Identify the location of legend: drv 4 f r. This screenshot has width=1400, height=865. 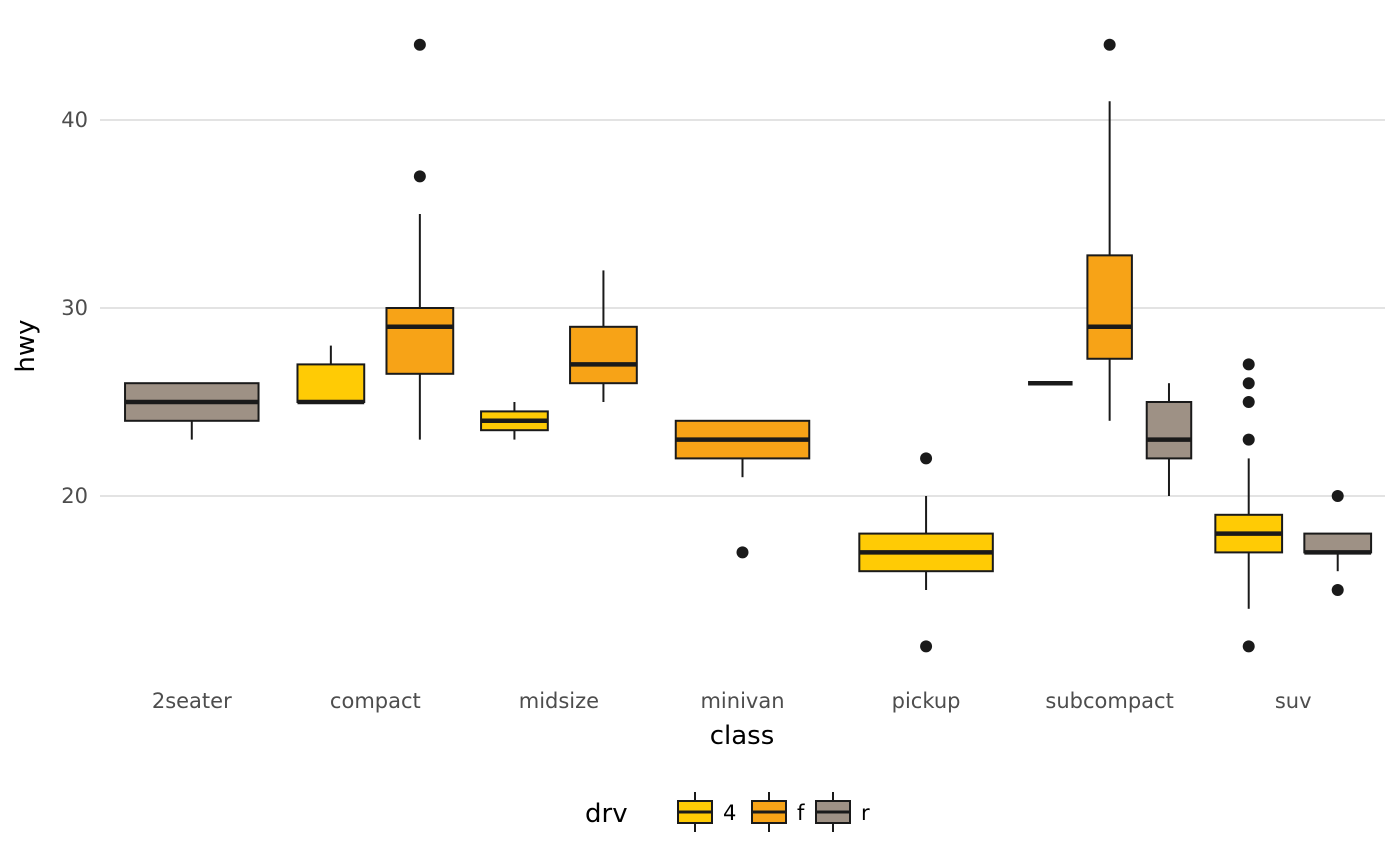
(727, 812).